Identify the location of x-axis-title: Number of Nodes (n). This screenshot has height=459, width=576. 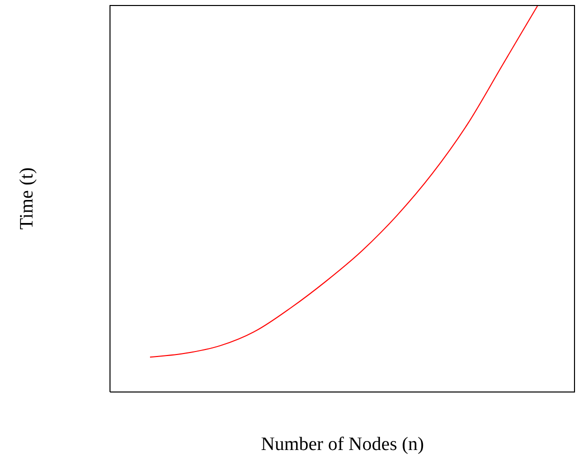
(342, 444).